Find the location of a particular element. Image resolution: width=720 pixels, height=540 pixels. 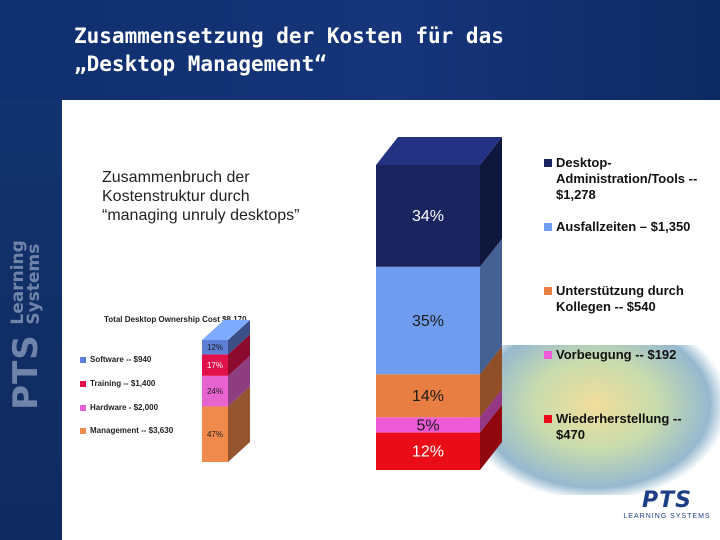

legend-label: Vorbeugung -- $192 is located at coordinates (616, 354).